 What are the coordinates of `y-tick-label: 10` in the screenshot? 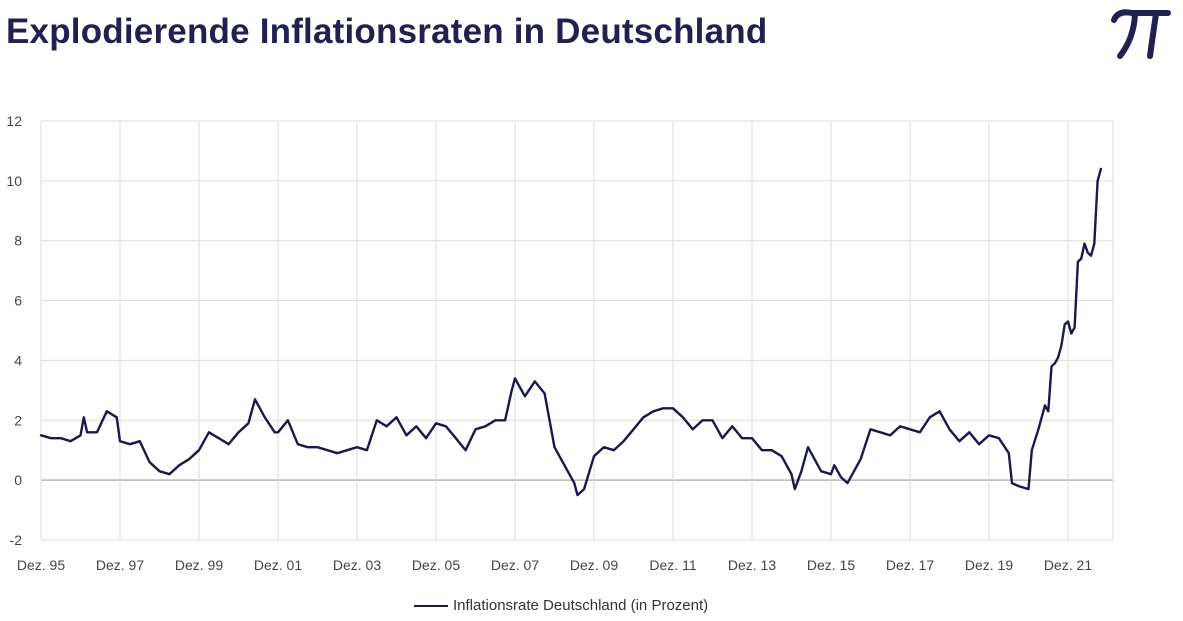 It's located at (14, 181).